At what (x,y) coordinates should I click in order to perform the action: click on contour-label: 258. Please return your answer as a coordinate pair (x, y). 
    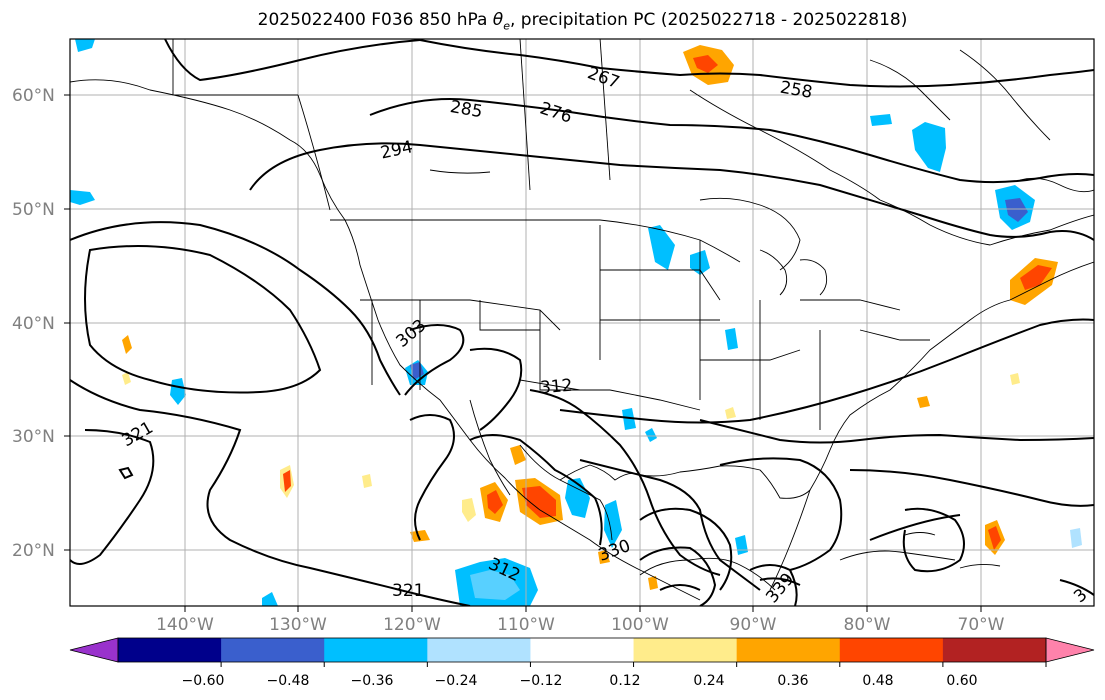
    Looking at the image, I should click on (795, 90).